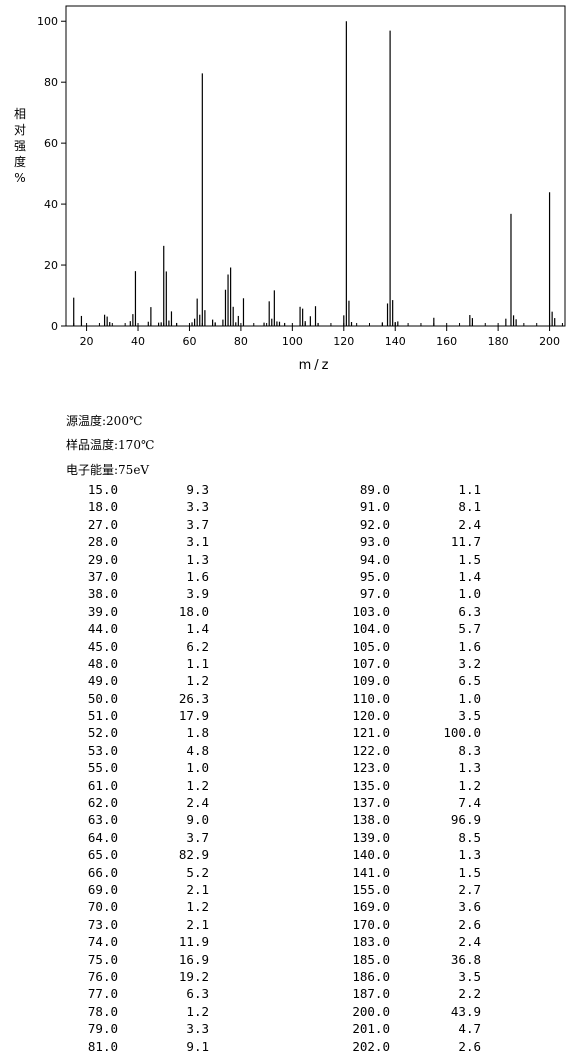 The image size is (570, 1059). What do you see at coordinates (371, 698) in the screenshot?
I see `mz-value: 110.0` at bounding box center [371, 698].